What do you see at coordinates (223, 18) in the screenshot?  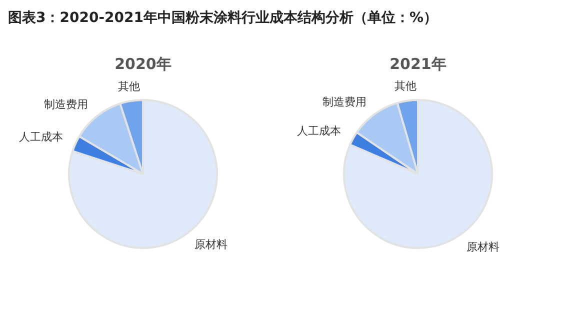 I see `text: 图表3：2020-2021年中国粉末涂料行业成本结构分析（单位：%）` at bounding box center [223, 18].